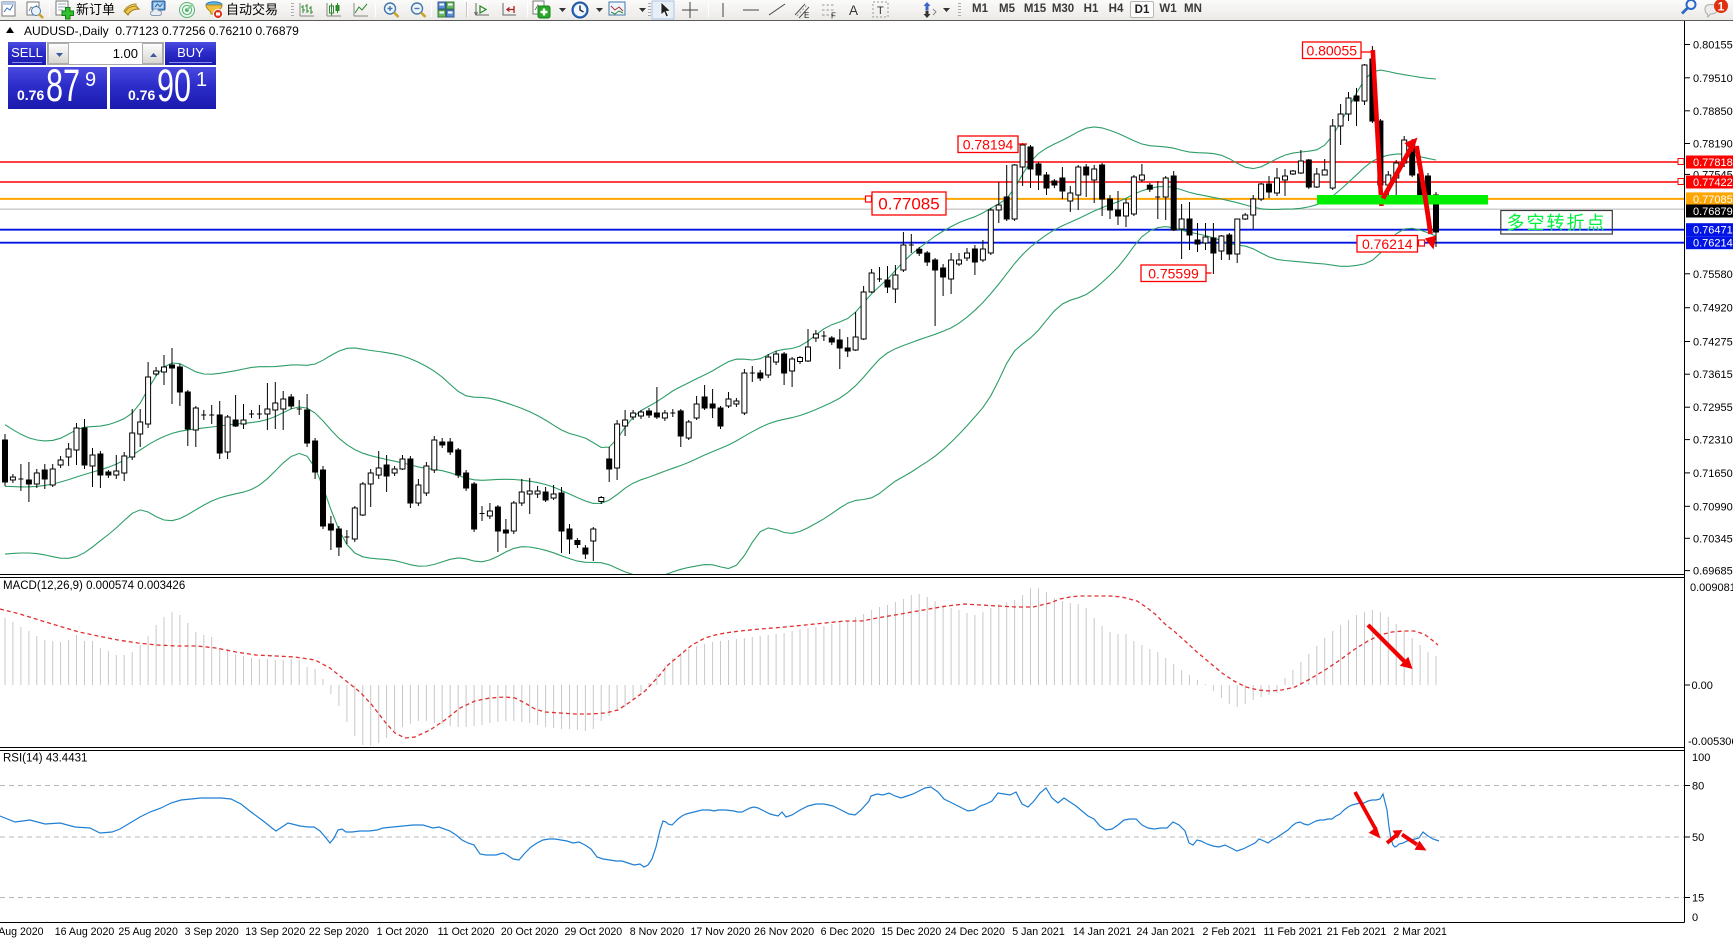 The height and width of the screenshot is (940, 1733). What do you see at coordinates (1038, 932) in the screenshot?
I see `svg-text: 5 Jan 2021` at bounding box center [1038, 932].